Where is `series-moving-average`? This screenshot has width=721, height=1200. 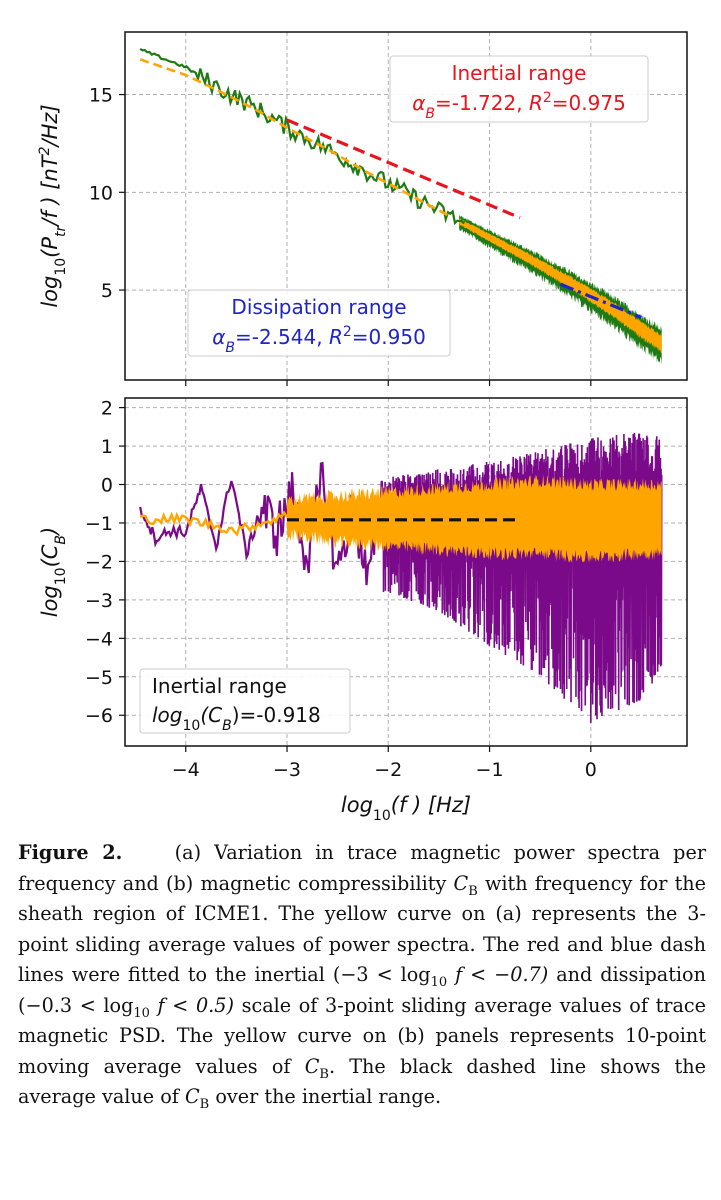 series-moving-average is located at coordinates (219, 523).